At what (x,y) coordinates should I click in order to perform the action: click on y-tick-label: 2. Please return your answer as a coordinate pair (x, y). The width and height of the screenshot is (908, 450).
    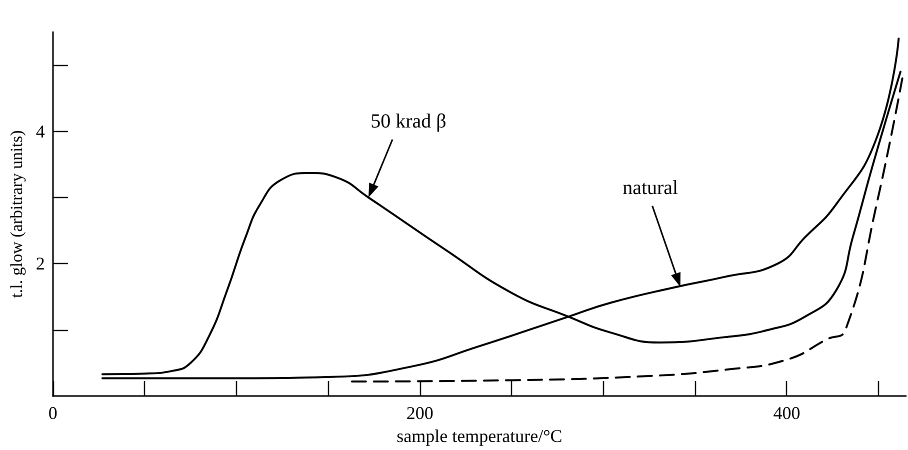
    Looking at the image, I should click on (40, 264).